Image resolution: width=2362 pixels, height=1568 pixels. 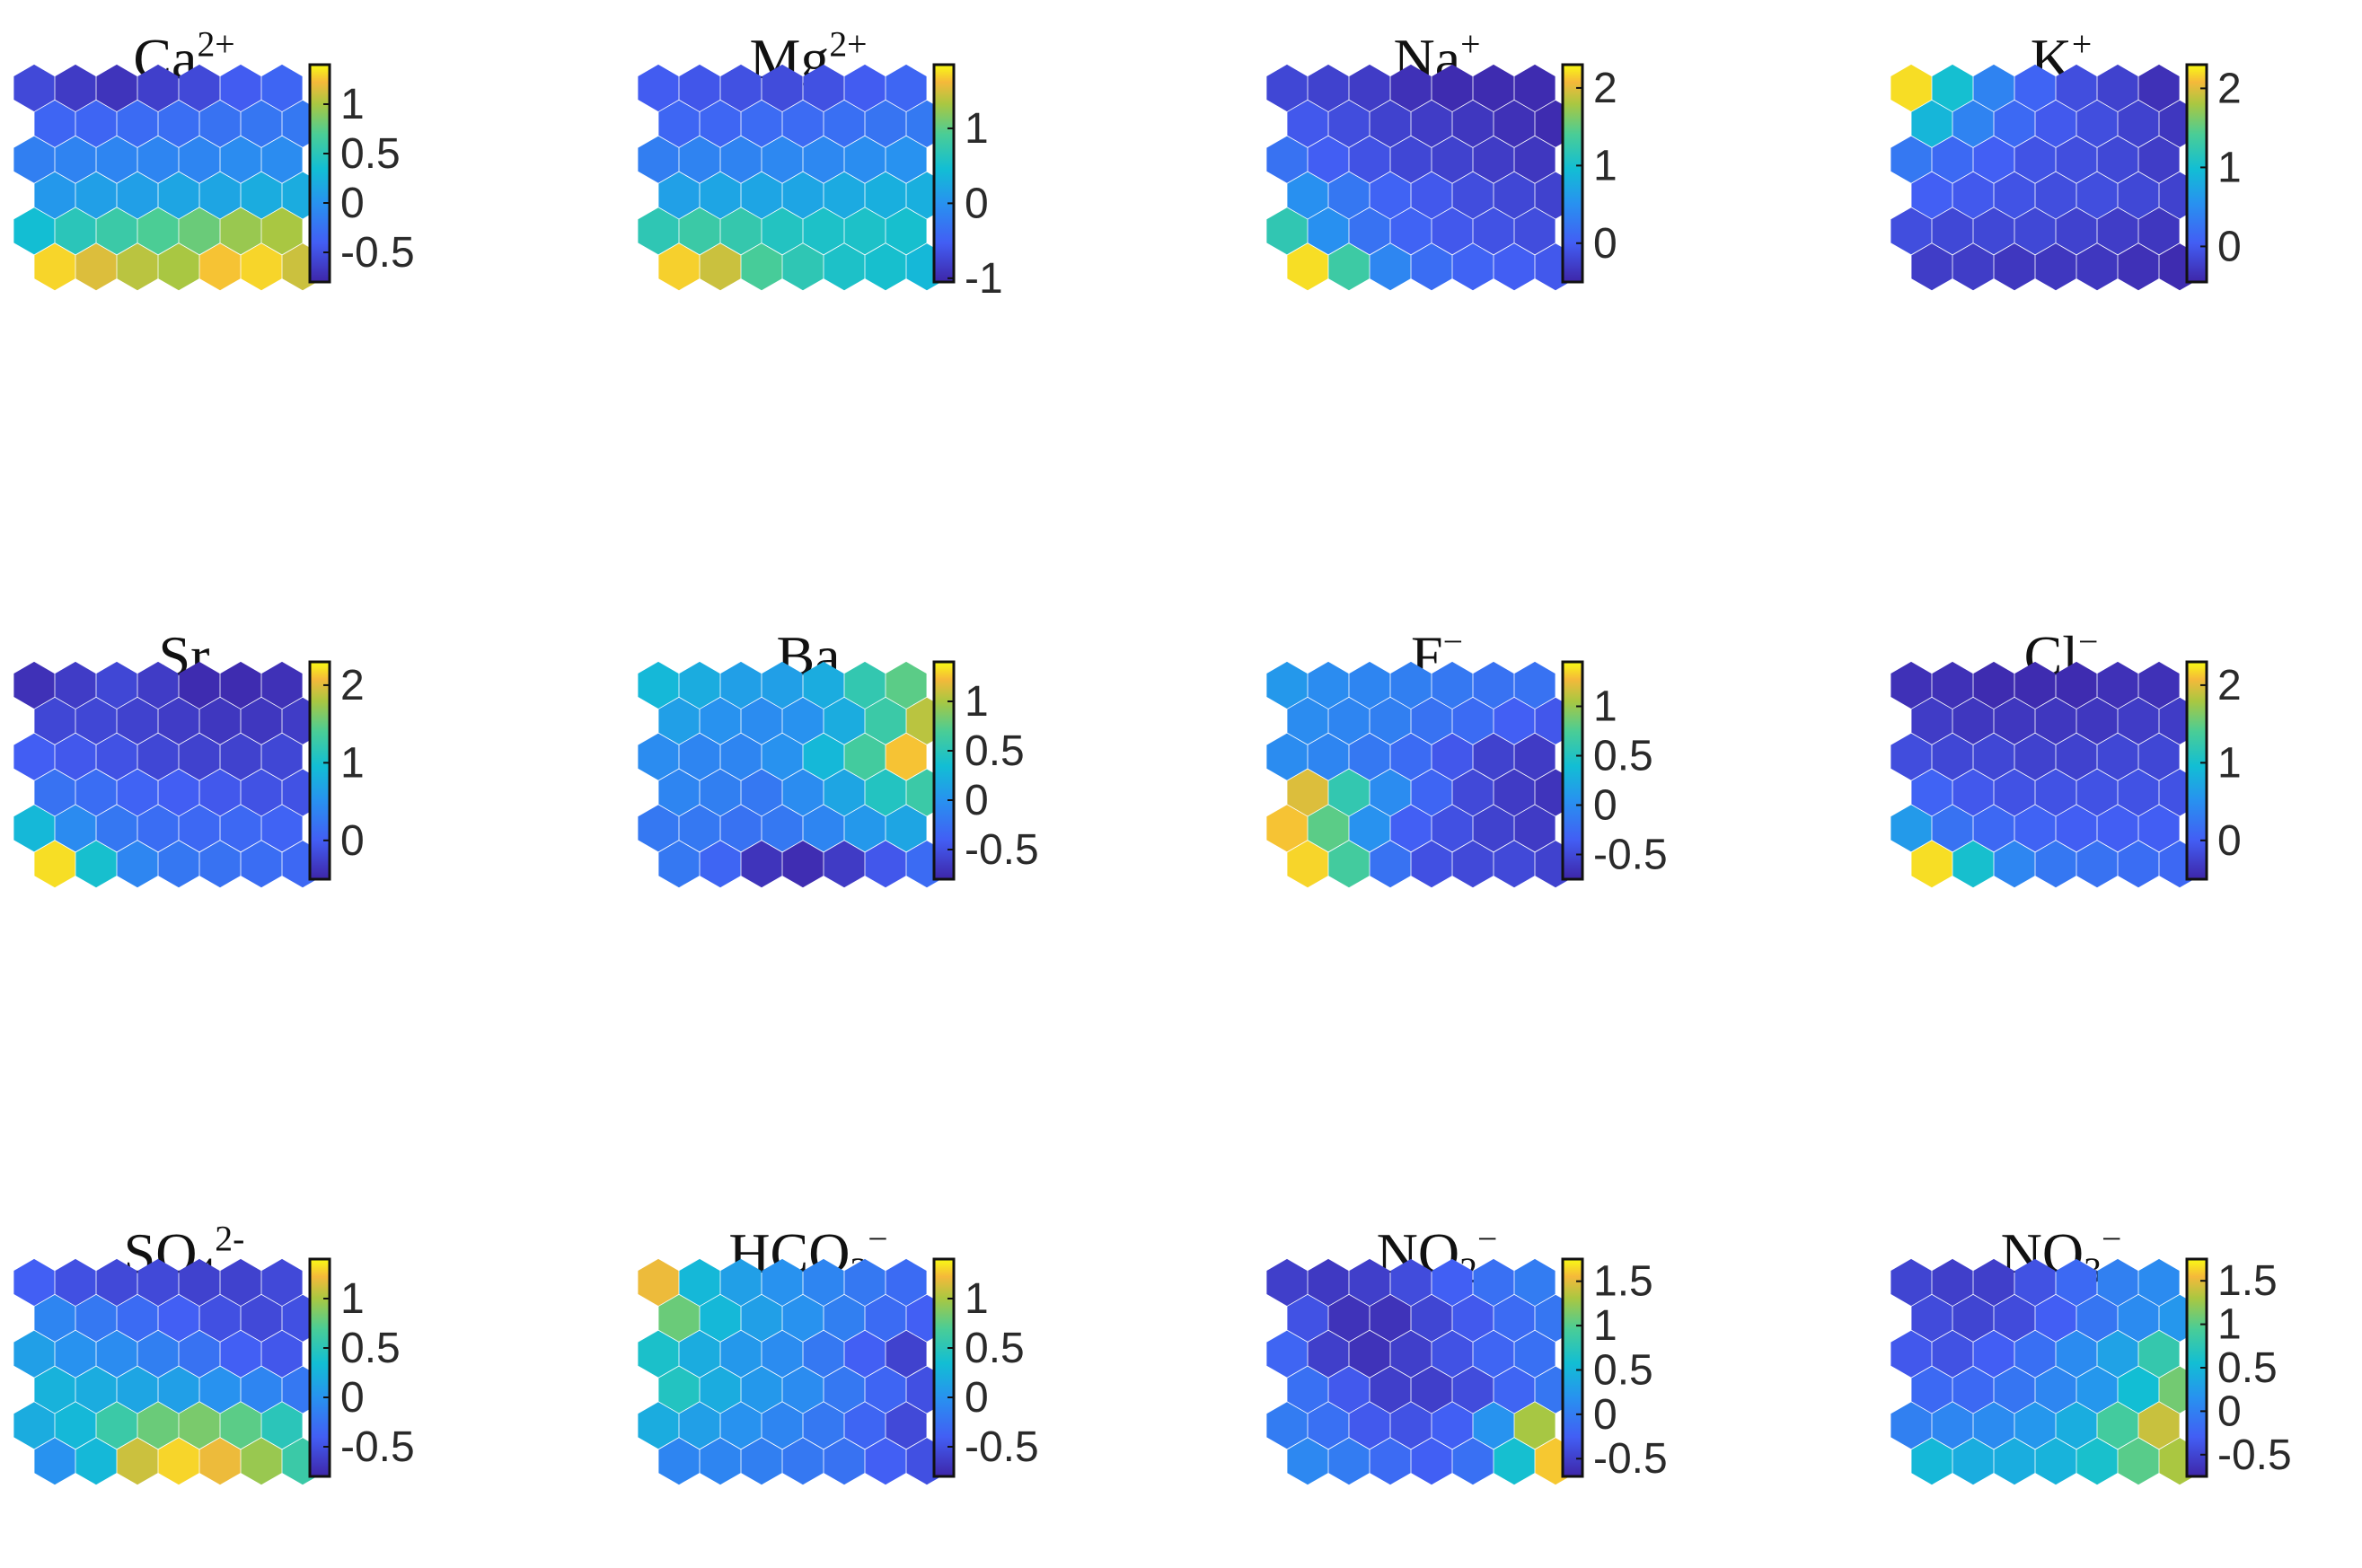 What do you see at coordinates (2229, 685) in the screenshot?
I see `colorbar-tick-label: 2` at bounding box center [2229, 685].